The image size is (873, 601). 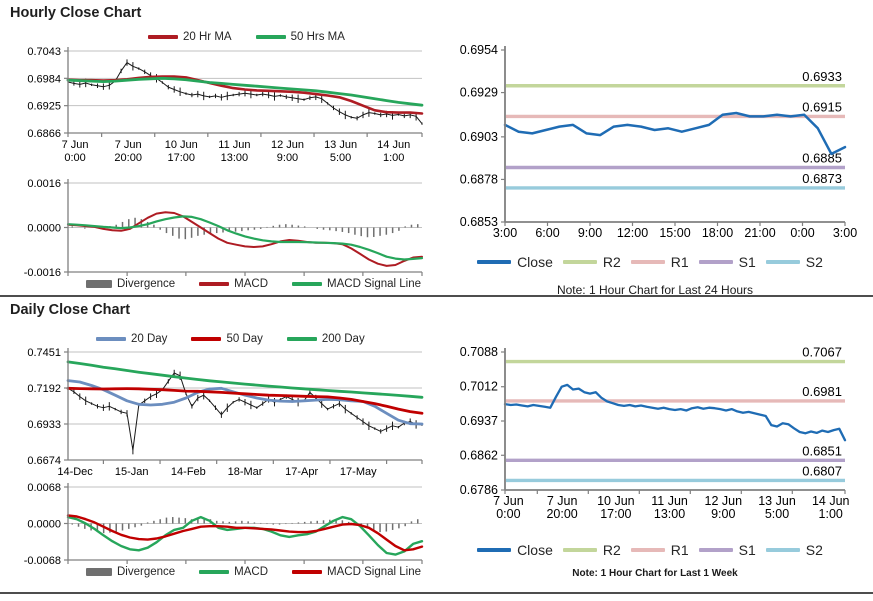 What do you see at coordinates (44, 107) in the screenshot?
I see `y-tick-label: 0.6925` at bounding box center [44, 107].